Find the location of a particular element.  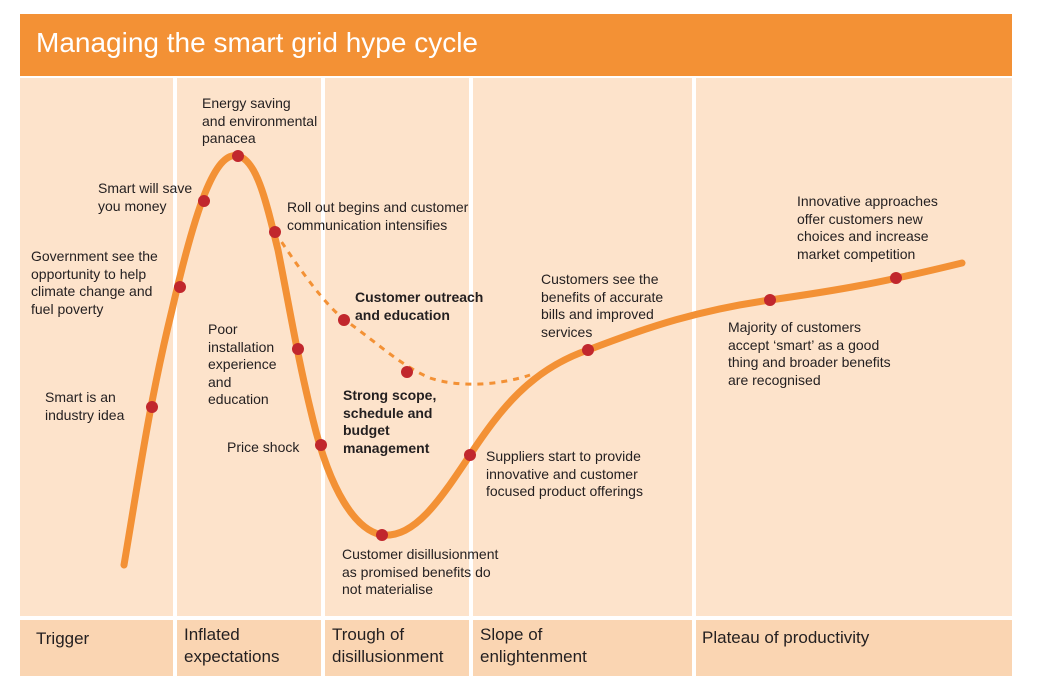

marker-strong-scope is located at coordinates (407, 372).